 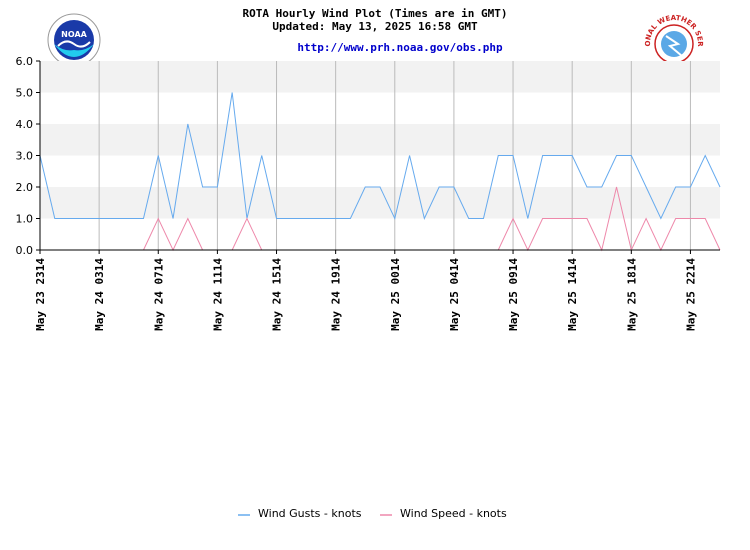 I want to click on legend-item-gusts: Wind Gusts - knots, so click(x=300, y=513).